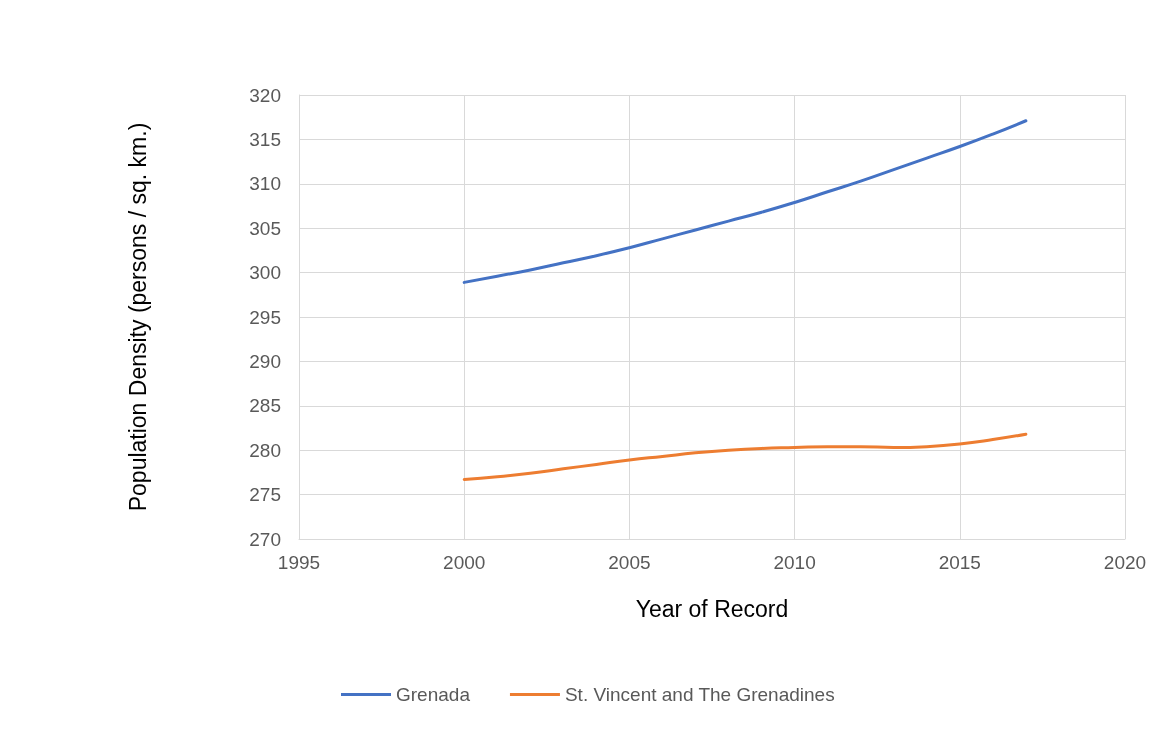  Describe the element at coordinates (265, 95) in the screenshot. I see `y-tick-label: 320` at that location.